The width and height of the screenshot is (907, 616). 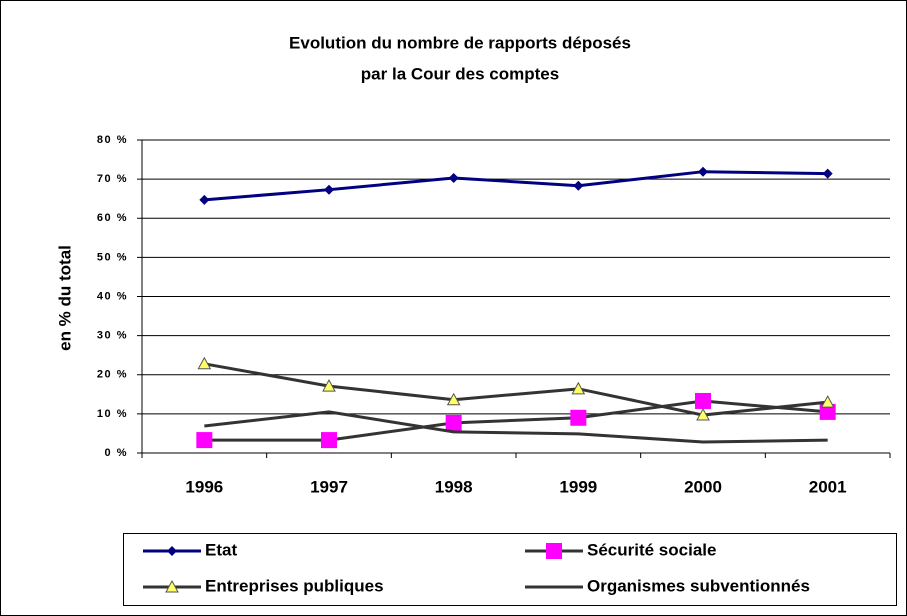 What do you see at coordinates (112, 375) in the screenshot?
I see `y-tick-label: 20 %` at bounding box center [112, 375].